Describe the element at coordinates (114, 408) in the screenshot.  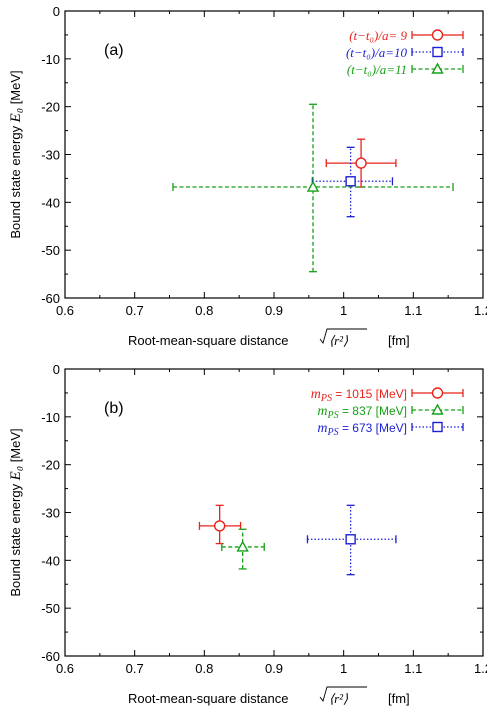
I see `panel-label: (b)` at that location.